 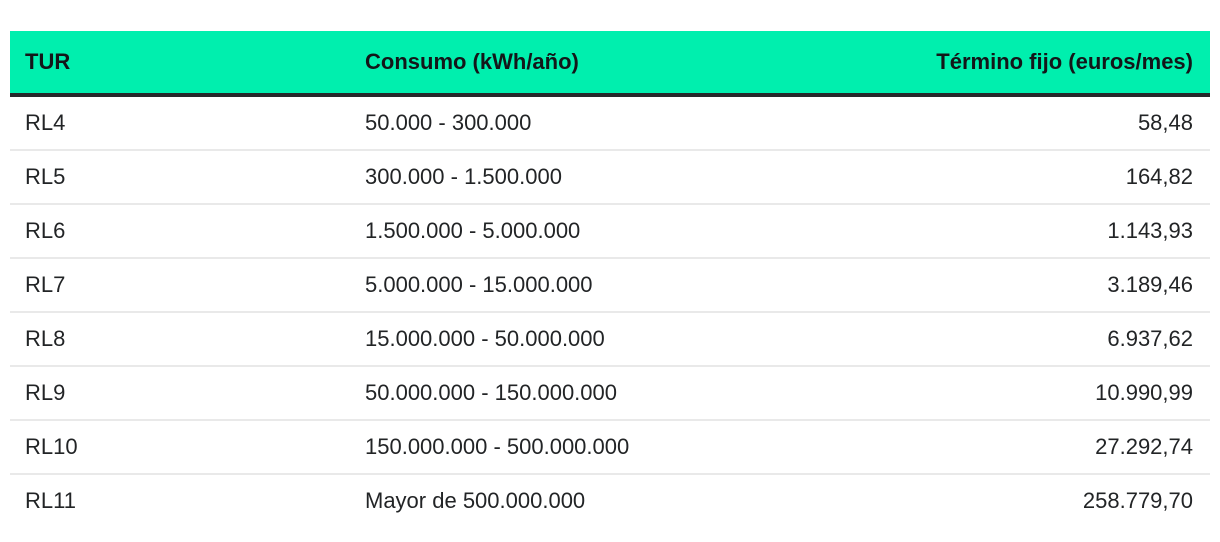 What do you see at coordinates (1010, 177) in the screenshot?
I see `cell-termino-fijo: 164,82` at bounding box center [1010, 177].